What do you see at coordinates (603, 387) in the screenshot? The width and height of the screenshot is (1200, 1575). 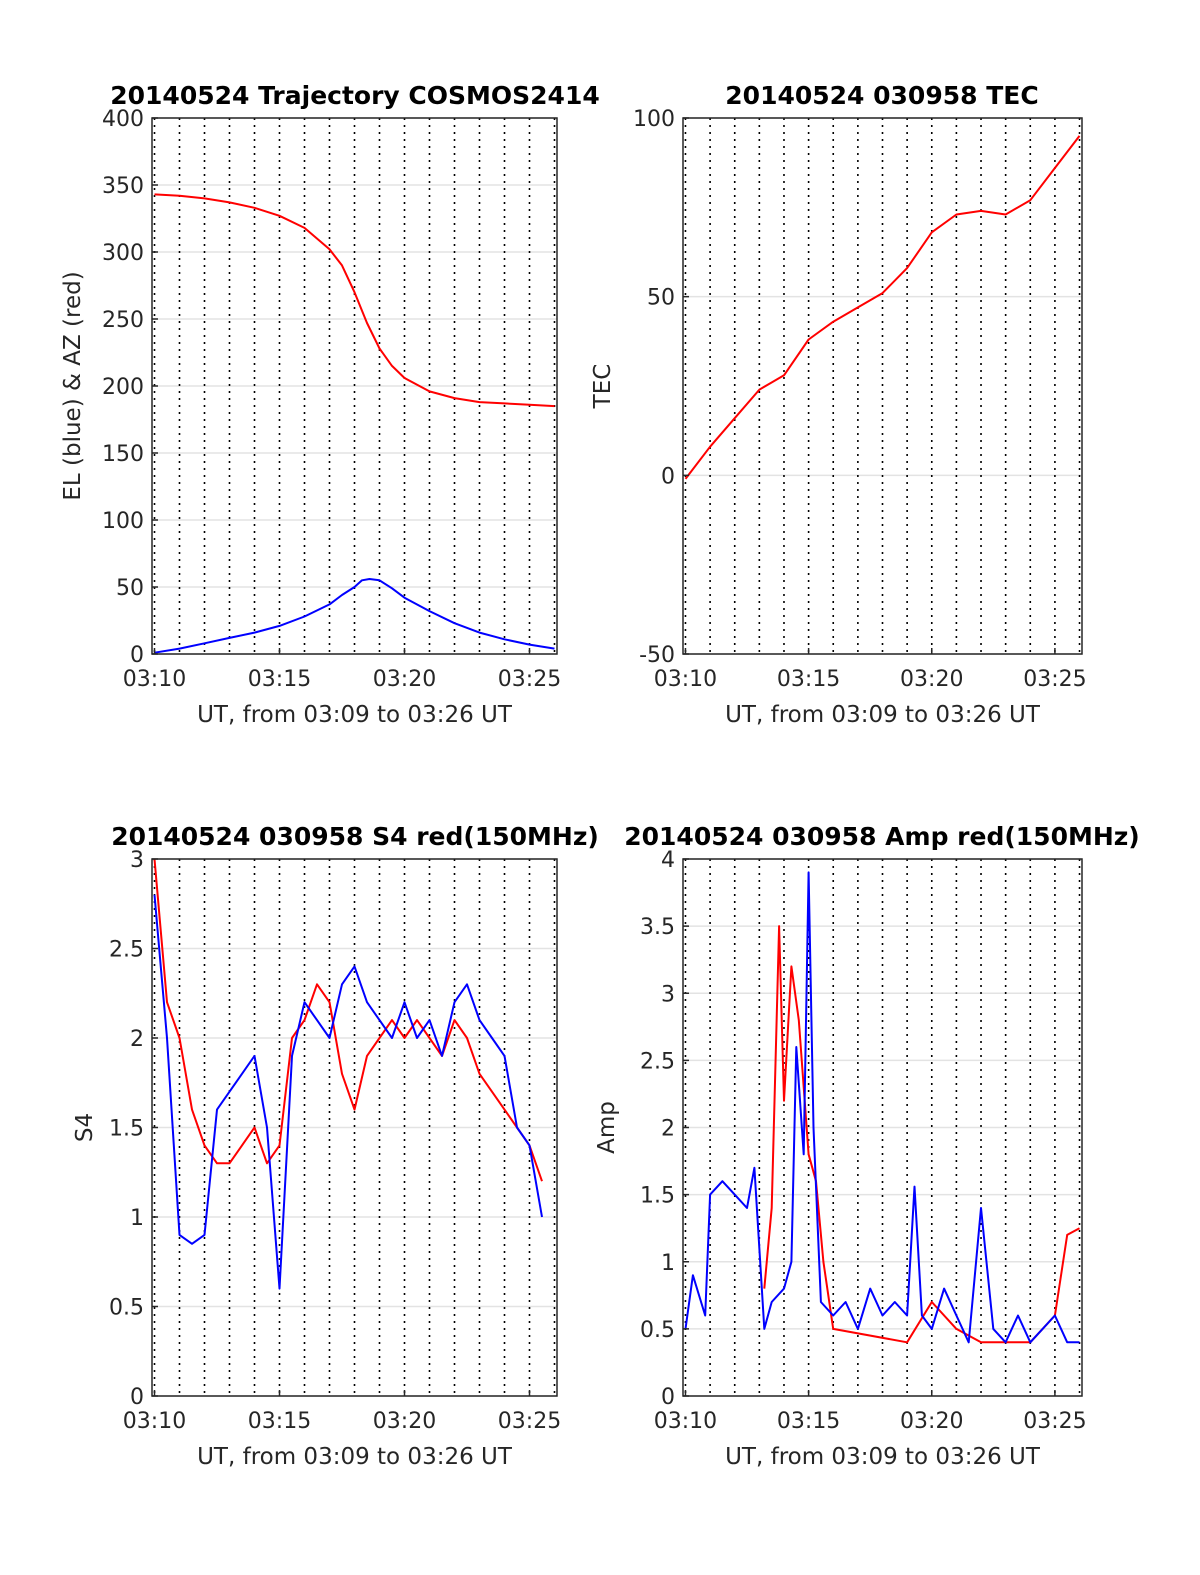 I see `y-axis-label: TEC` at bounding box center [603, 387].